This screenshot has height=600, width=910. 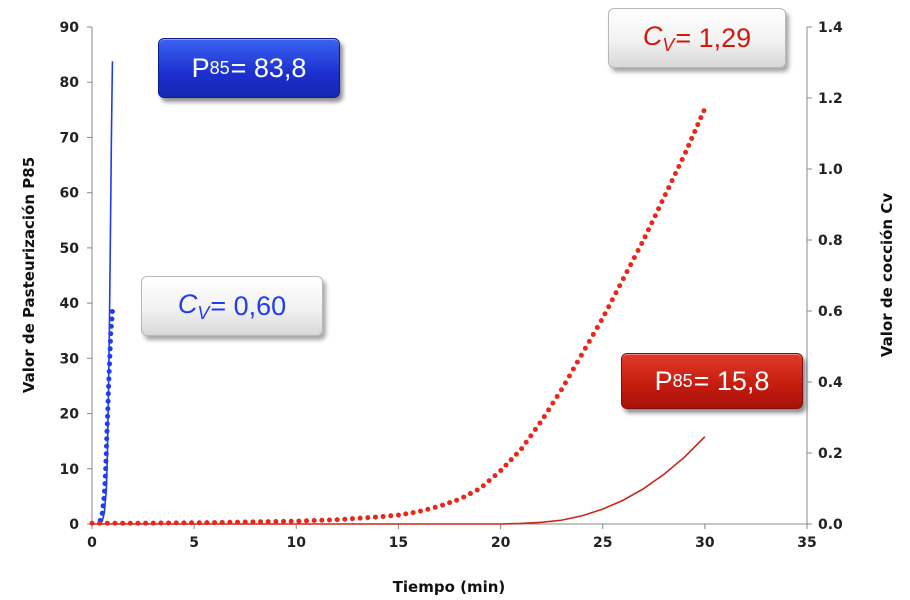 I want to click on y-right-tick-label: 0.6, so click(x=830, y=312).